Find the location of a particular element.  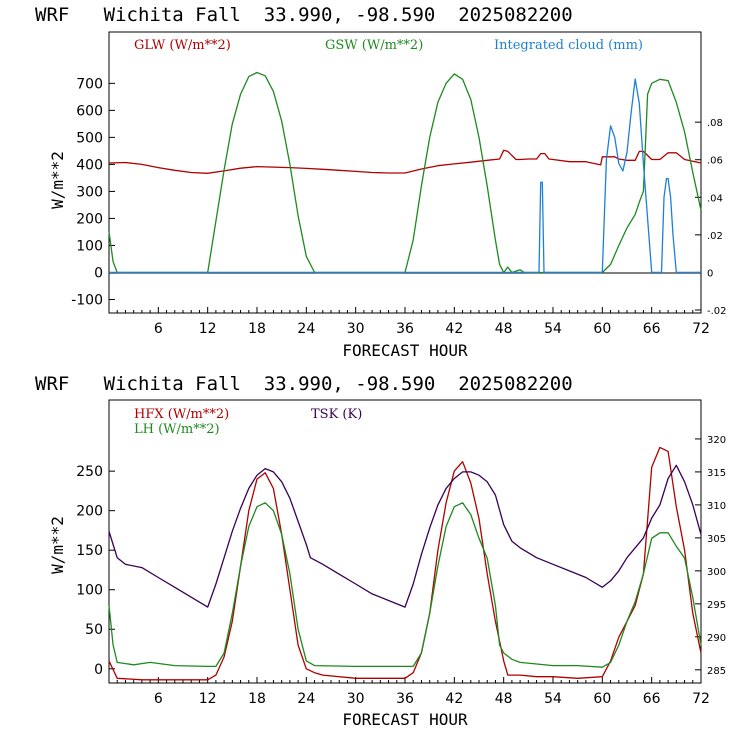

top-x-tick-label: 66 is located at coordinates (652, 329).